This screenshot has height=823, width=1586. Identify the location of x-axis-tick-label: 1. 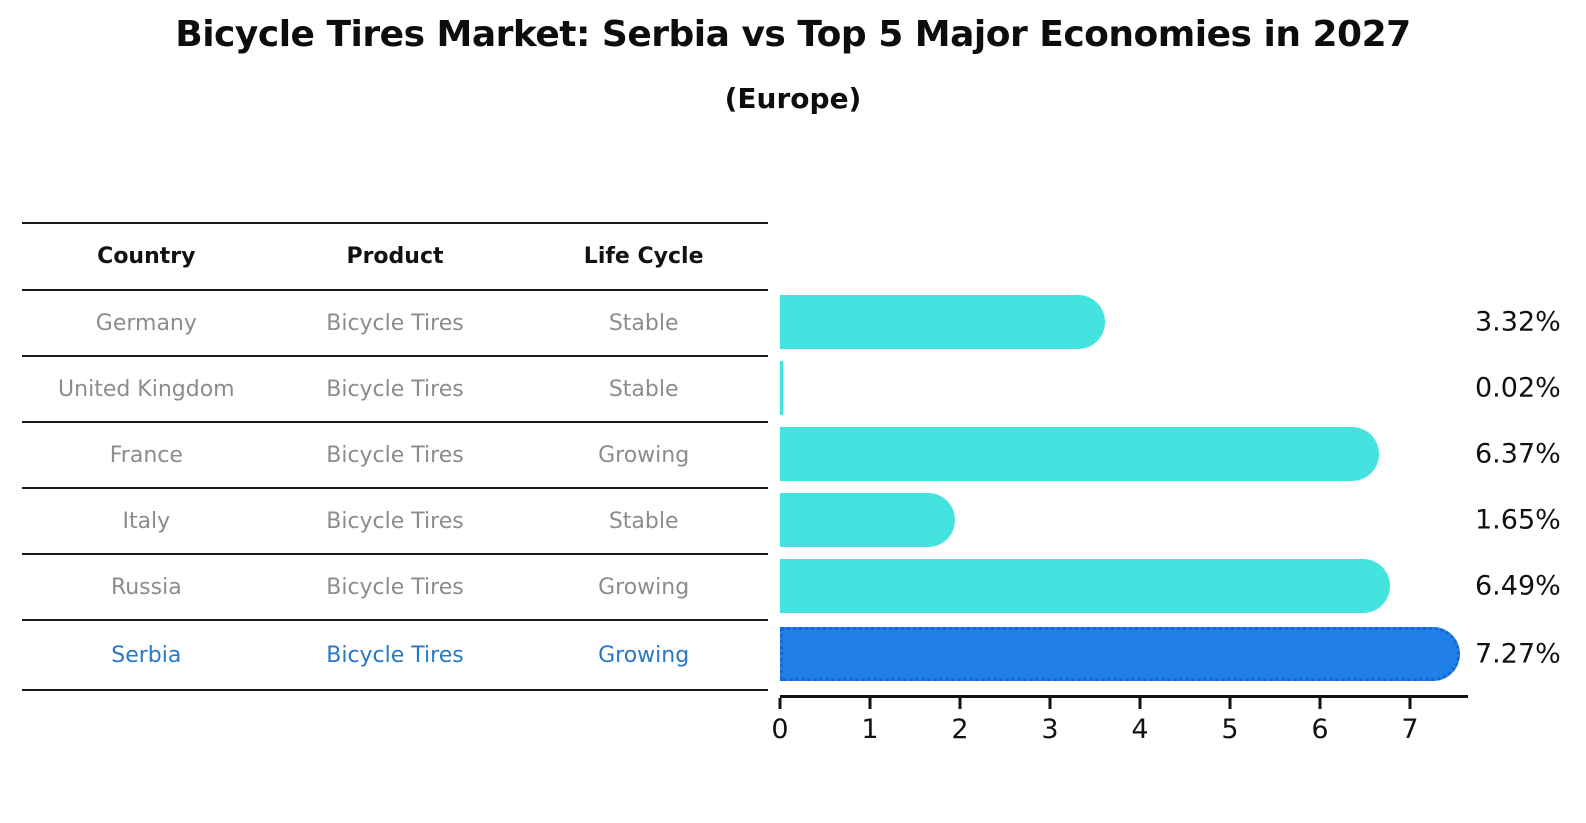
(870, 729).